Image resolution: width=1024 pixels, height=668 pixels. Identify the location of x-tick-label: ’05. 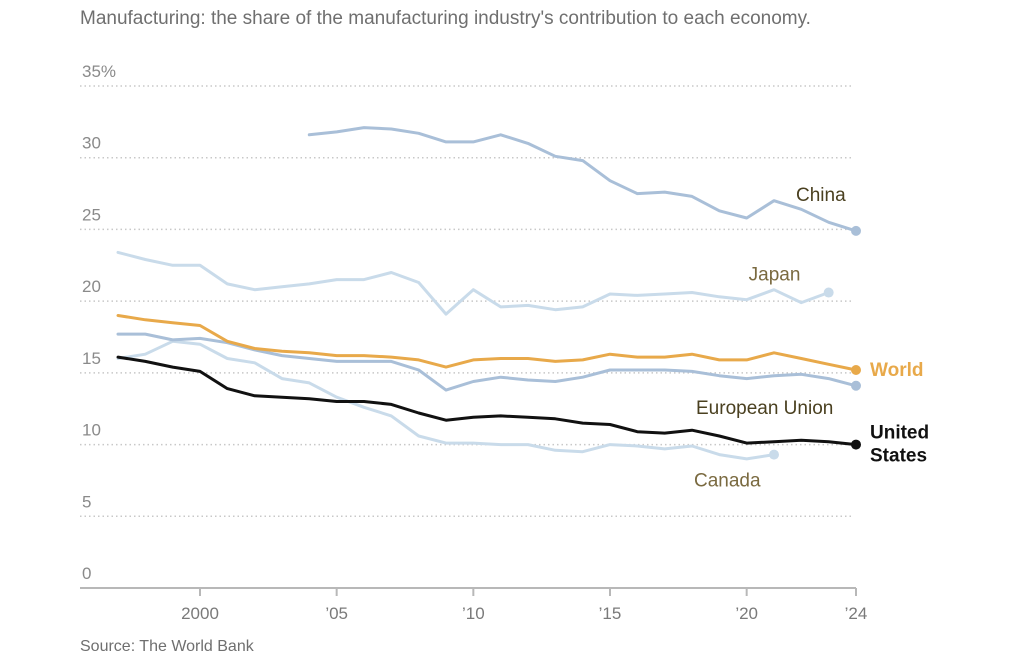
(336, 613).